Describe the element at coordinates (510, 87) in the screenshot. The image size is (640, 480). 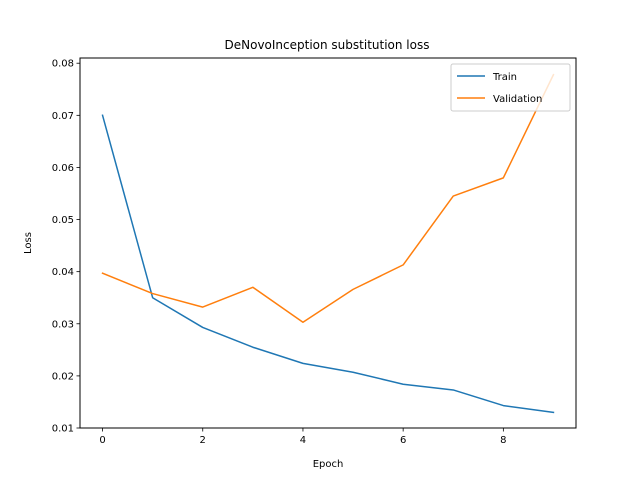
I see `legend: Train Validation` at that location.